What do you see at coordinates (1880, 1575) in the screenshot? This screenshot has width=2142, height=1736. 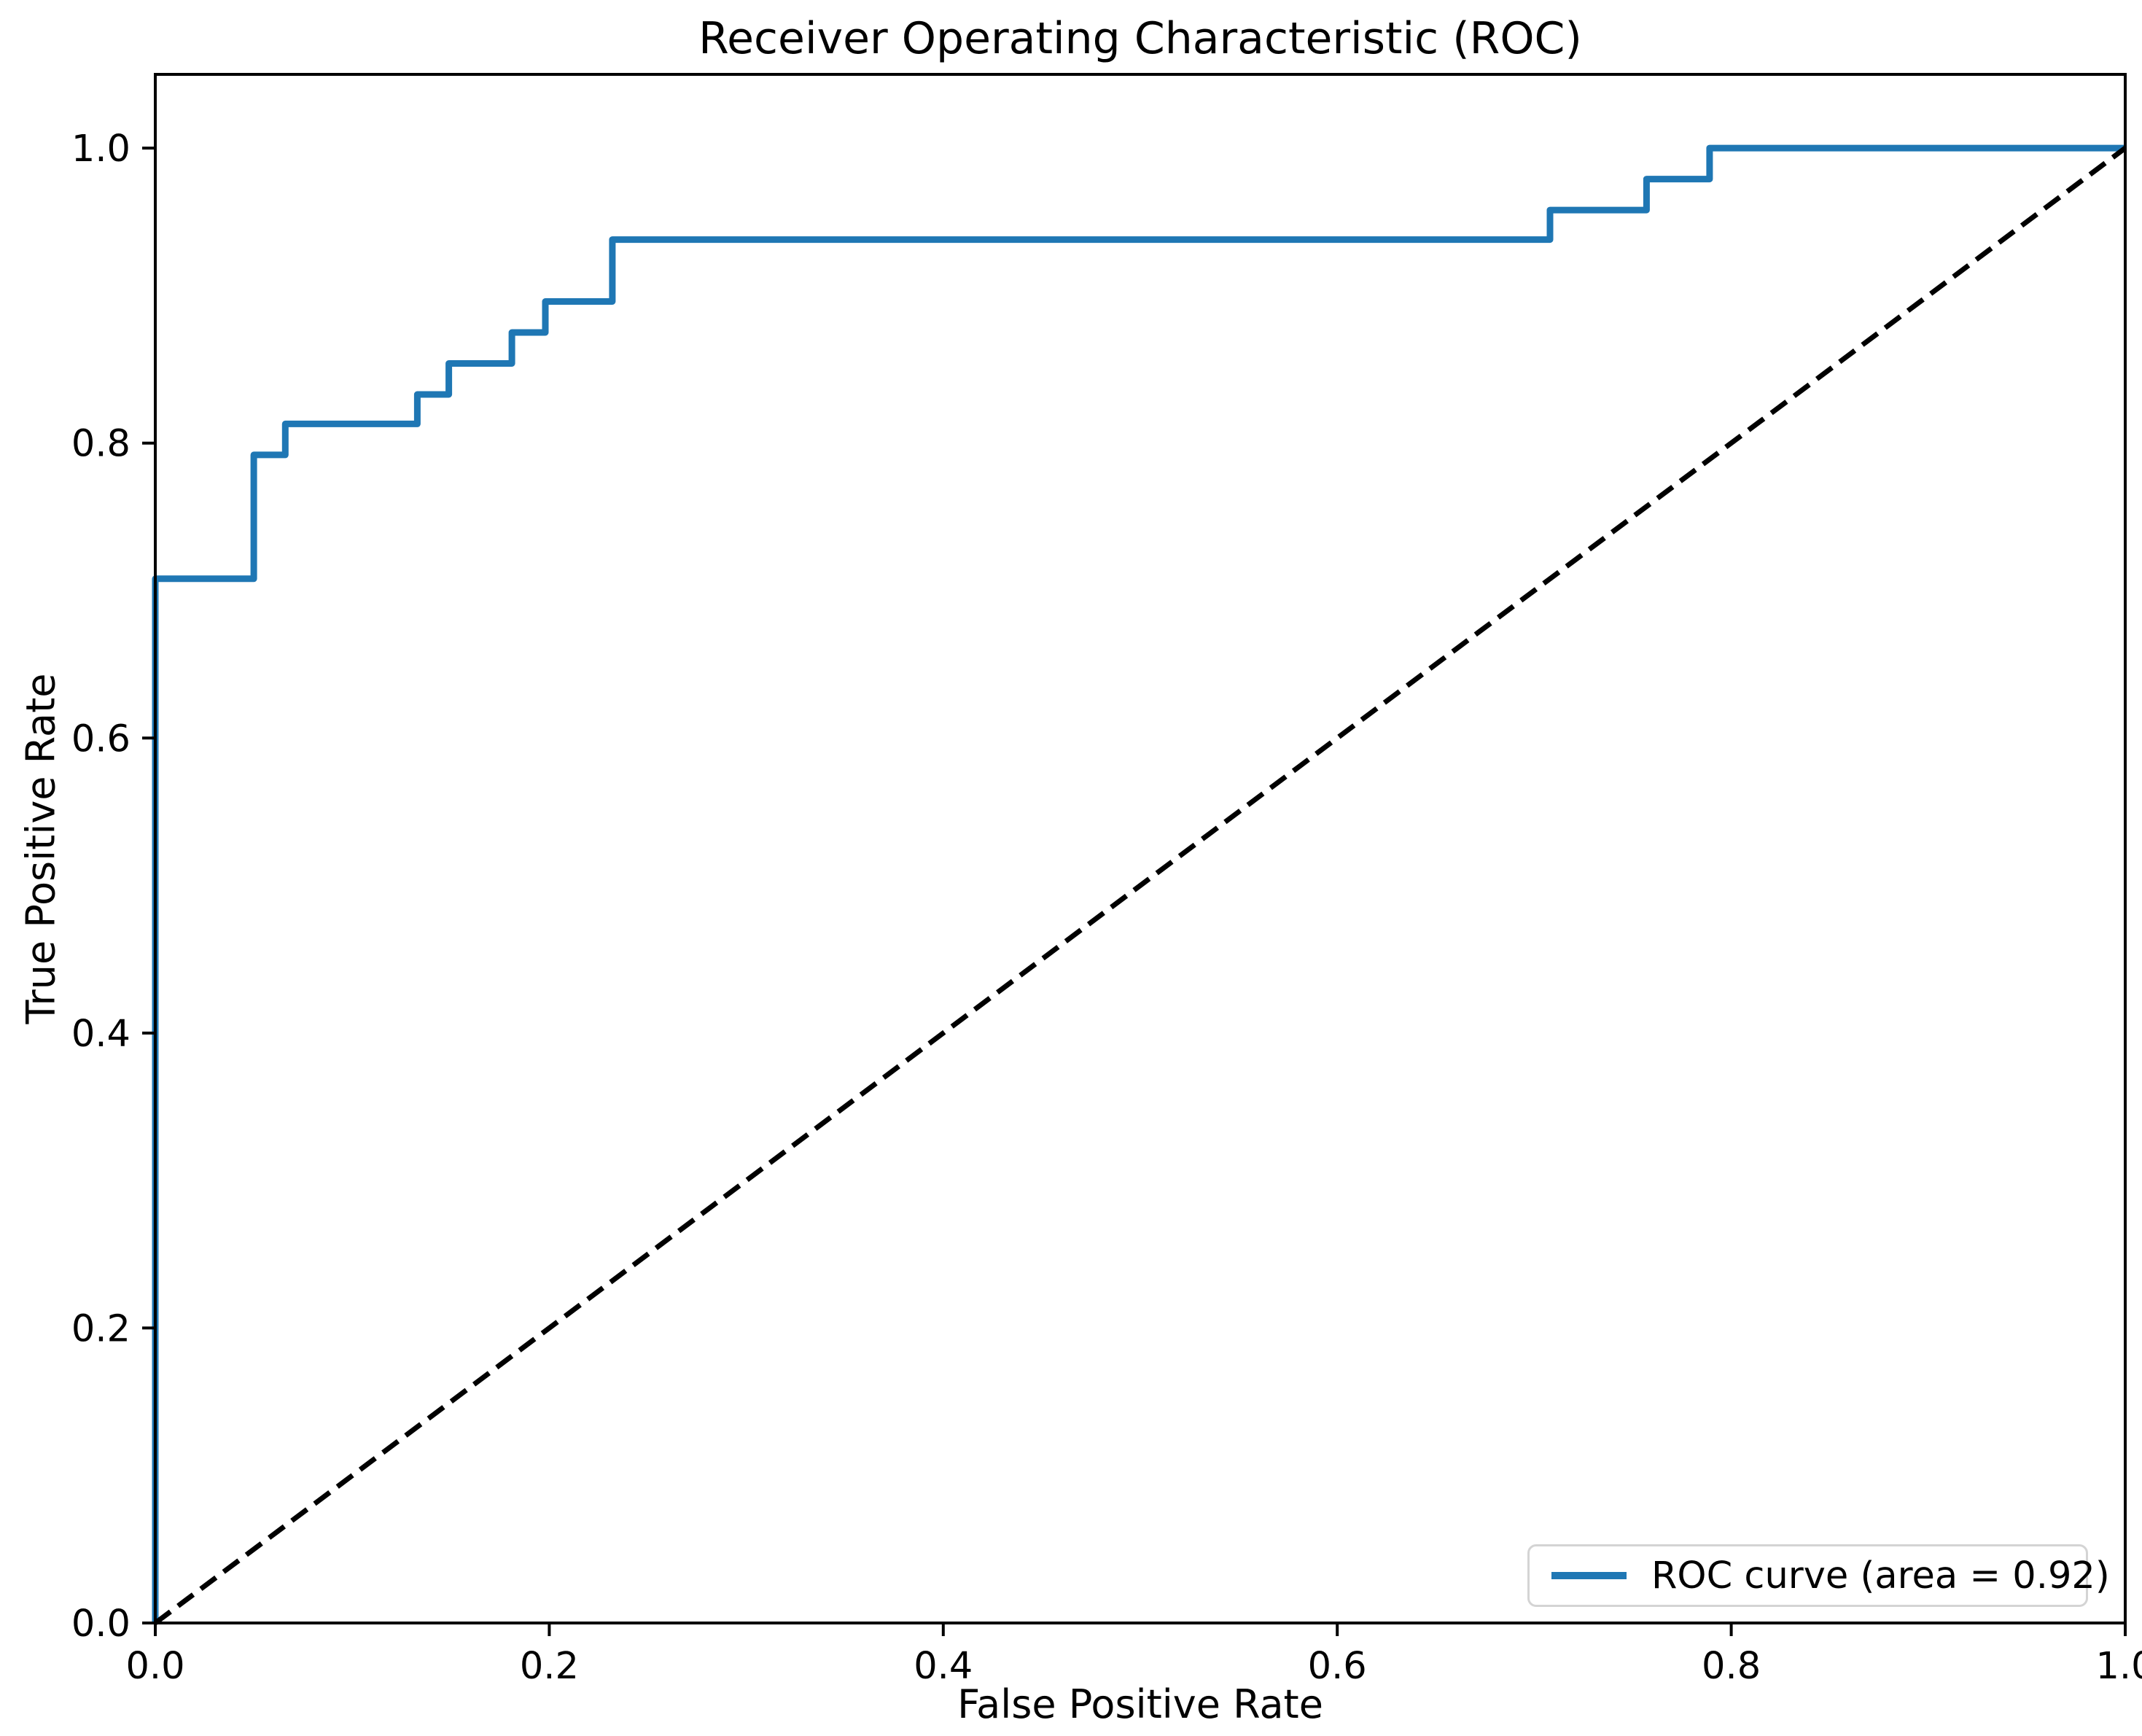 I see `legend-label: ROC curve (area = 0.92)` at bounding box center [1880, 1575].